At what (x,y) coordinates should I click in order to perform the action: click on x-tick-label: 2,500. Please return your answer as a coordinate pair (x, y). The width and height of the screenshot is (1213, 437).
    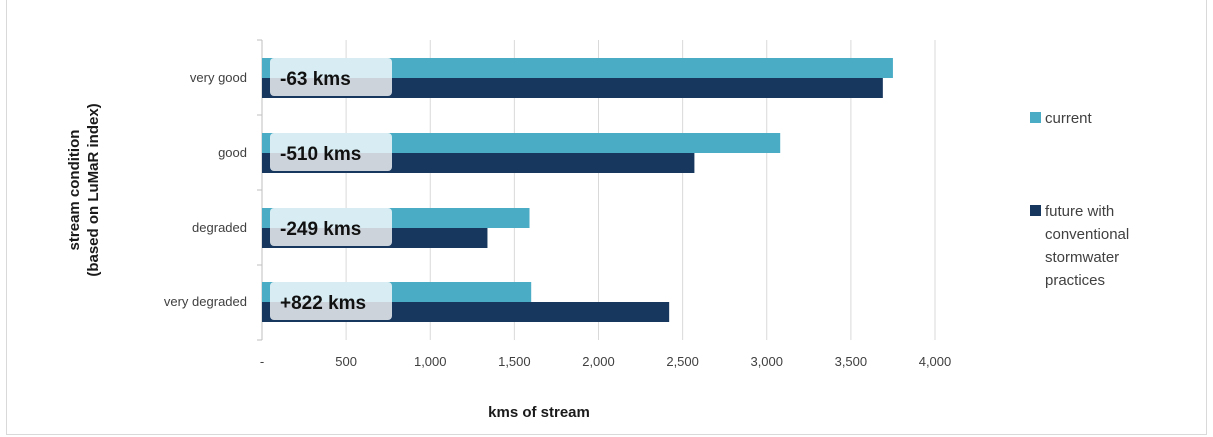
    Looking at the image, I should click on (682, 361).